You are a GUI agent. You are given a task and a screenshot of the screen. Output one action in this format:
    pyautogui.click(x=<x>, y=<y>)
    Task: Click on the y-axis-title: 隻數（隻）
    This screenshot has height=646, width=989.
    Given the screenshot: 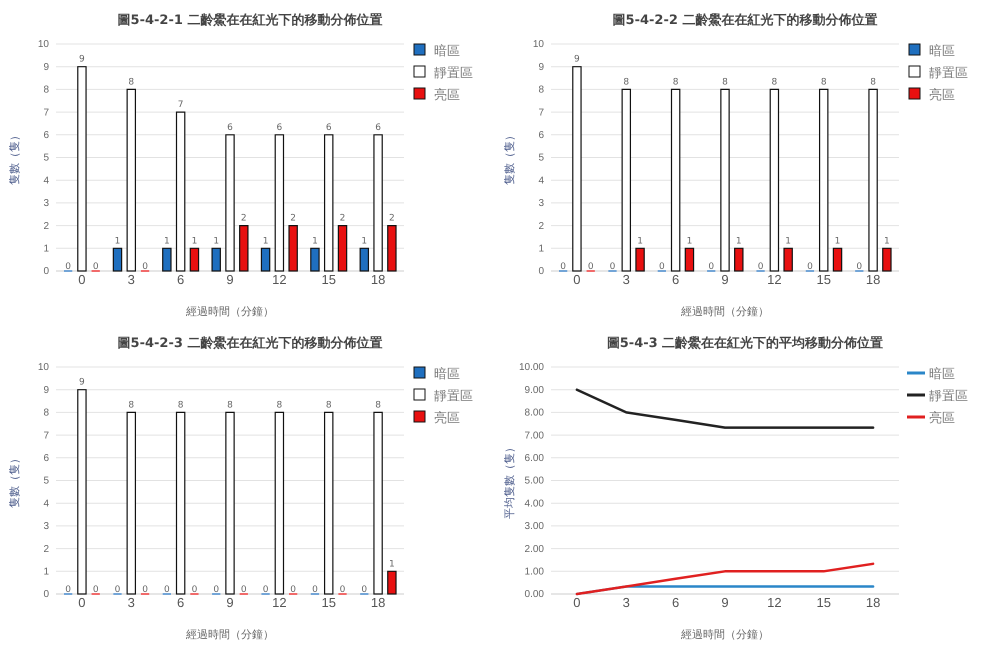 What is the action you would take?
    pyautogui.click(x=14, y=157)
    